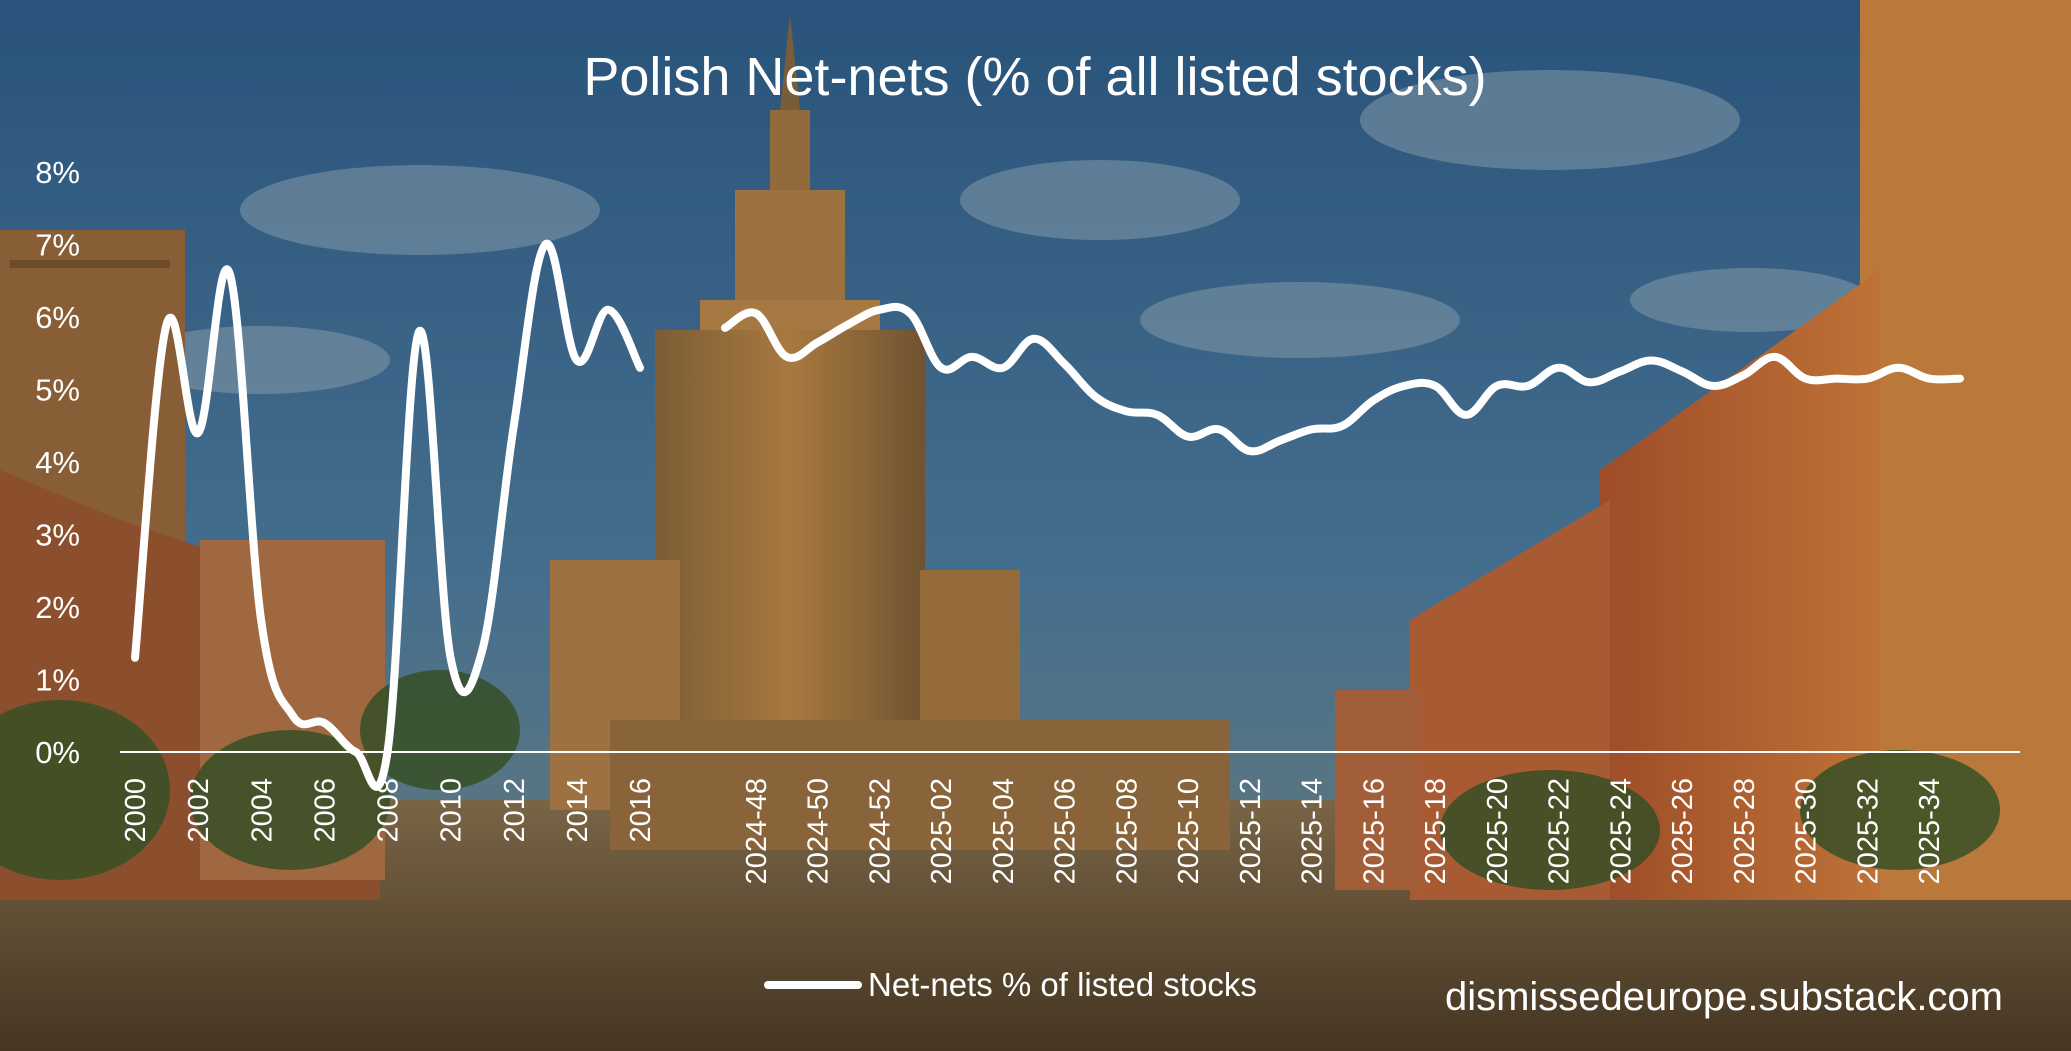  I want to click on x-tick-label: 2025-06, so click(1066, 831).